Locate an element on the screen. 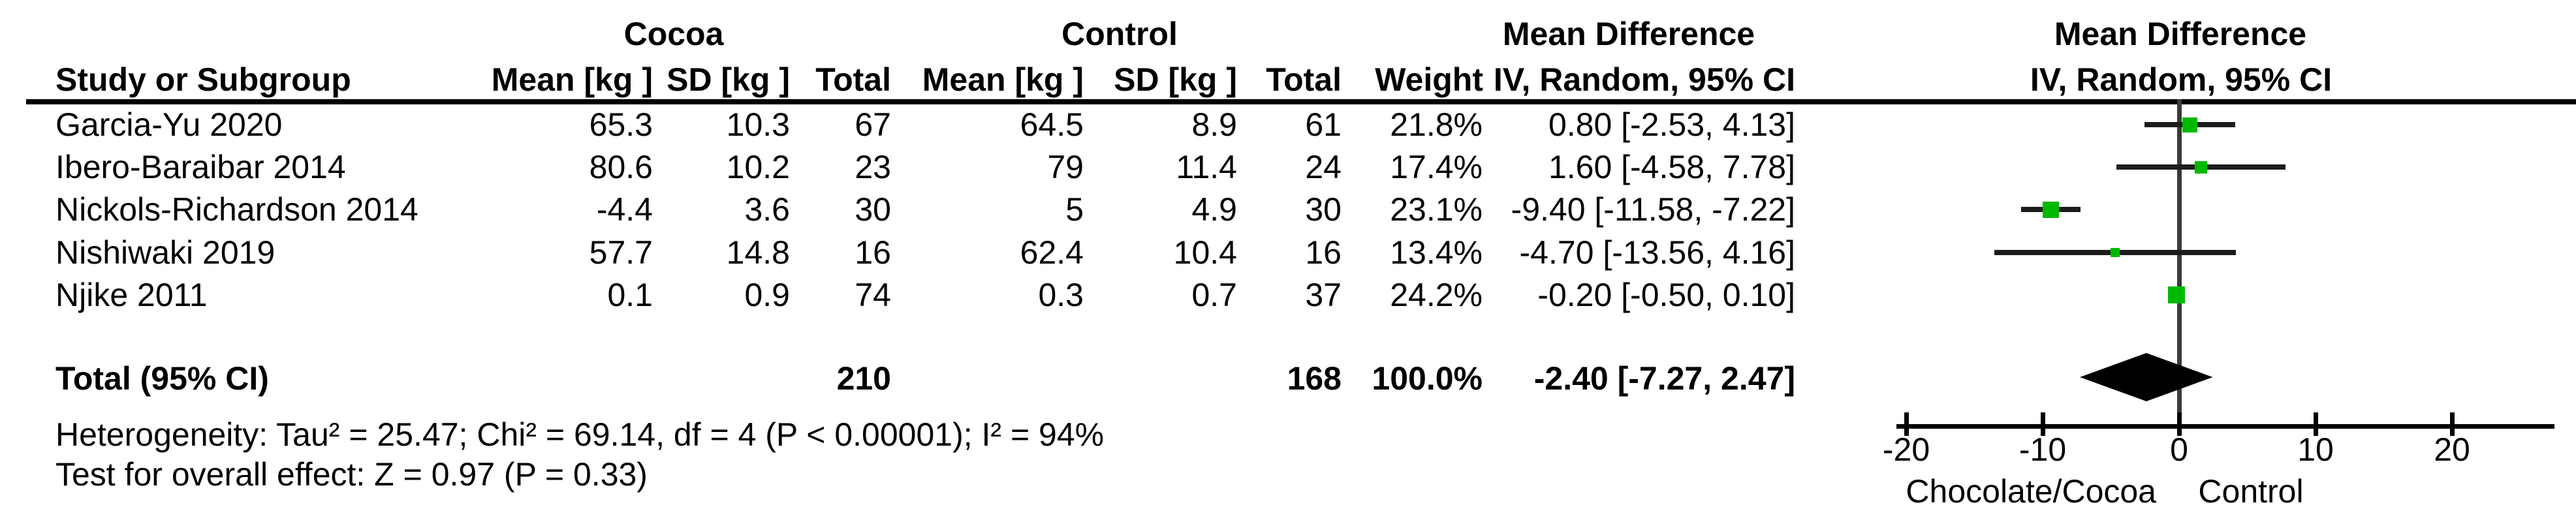 This screenshot has width=2576, height=522. study-name: Nishiwaki 2019 is located at coordinates (165, 252).